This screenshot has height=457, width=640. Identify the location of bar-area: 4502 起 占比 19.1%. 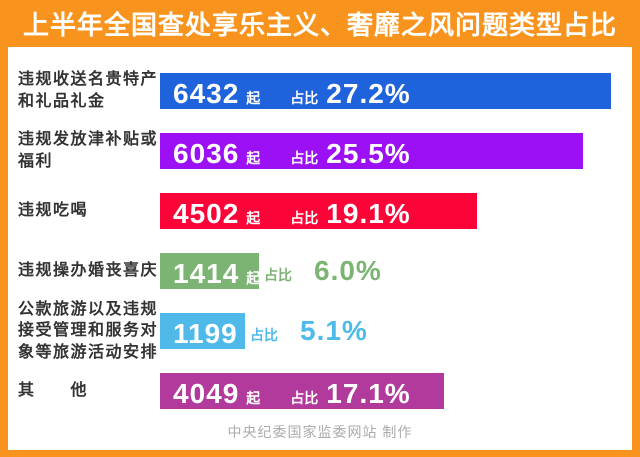
(396, 211).